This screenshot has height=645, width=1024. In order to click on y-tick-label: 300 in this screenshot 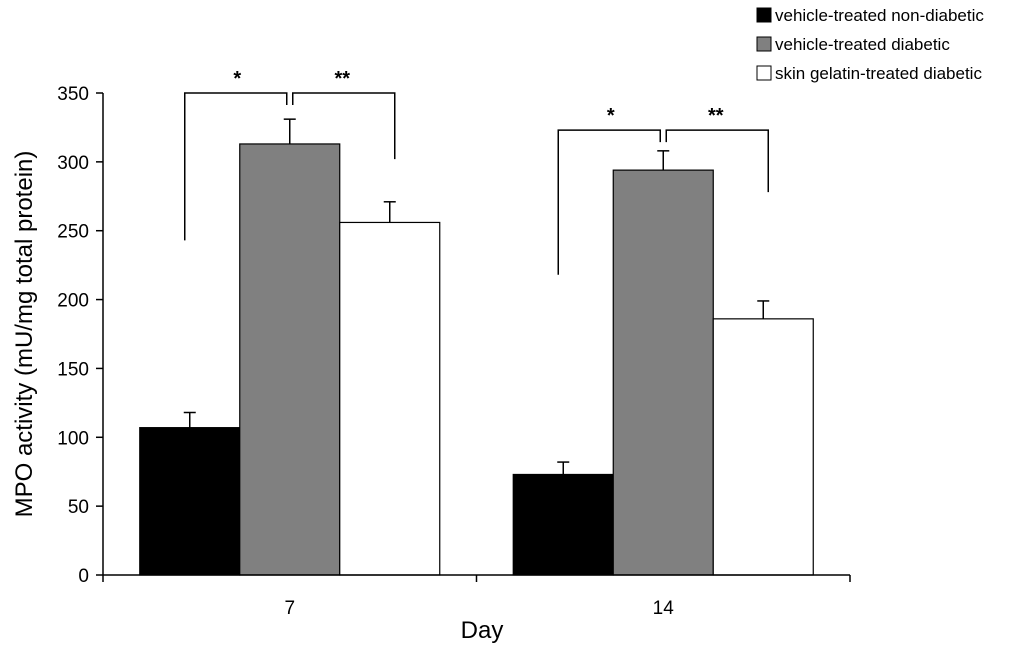, I will do `click(73, 163)`.